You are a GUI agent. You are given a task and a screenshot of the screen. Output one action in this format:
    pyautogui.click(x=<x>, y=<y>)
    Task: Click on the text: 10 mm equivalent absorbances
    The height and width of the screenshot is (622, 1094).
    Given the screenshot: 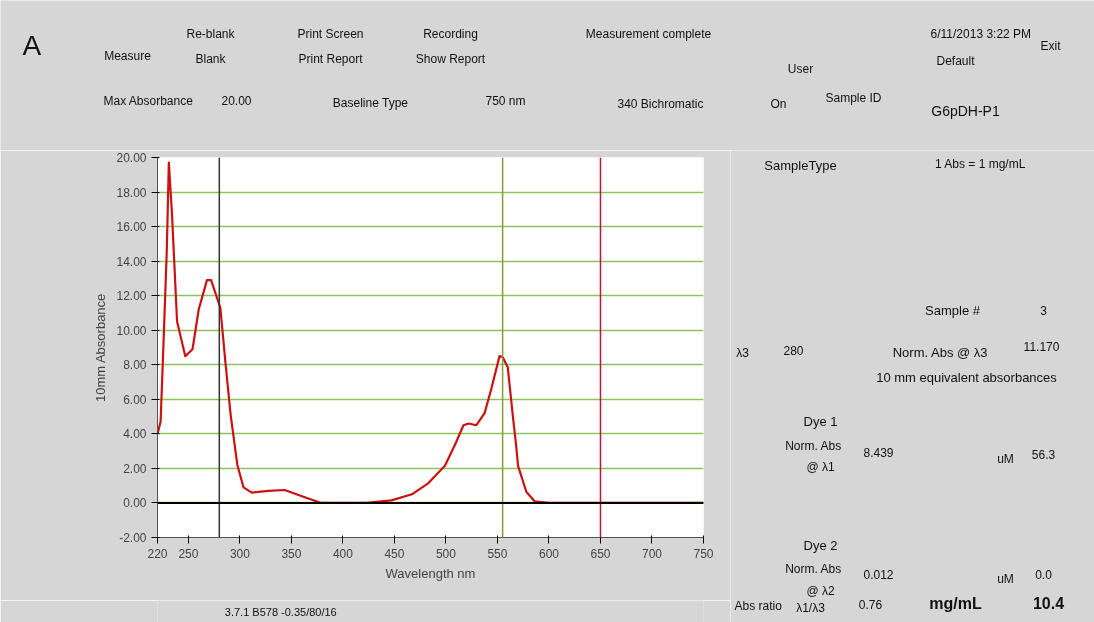 What is the action you would take?
    pyautogui.click(x=967, y=377)
    